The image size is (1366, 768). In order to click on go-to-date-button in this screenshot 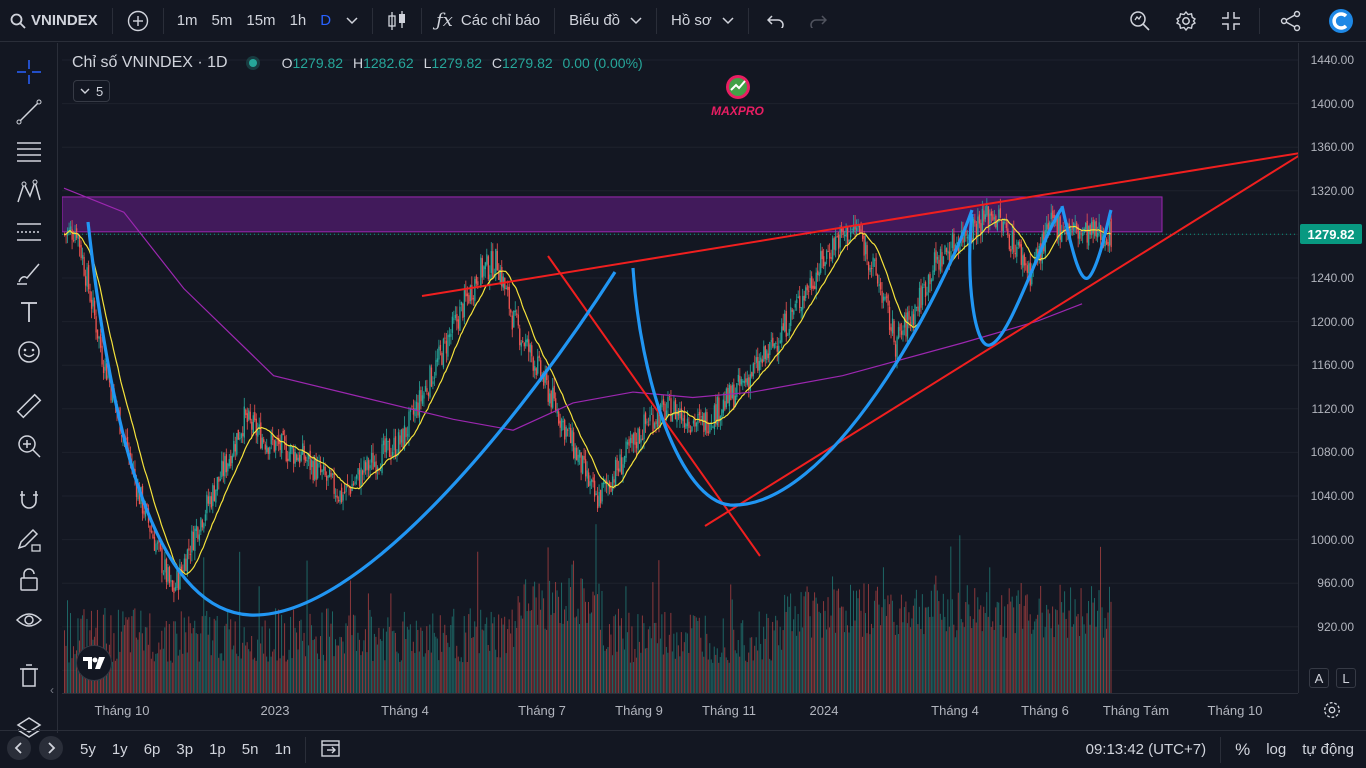, I will do `click(331, 750)`.